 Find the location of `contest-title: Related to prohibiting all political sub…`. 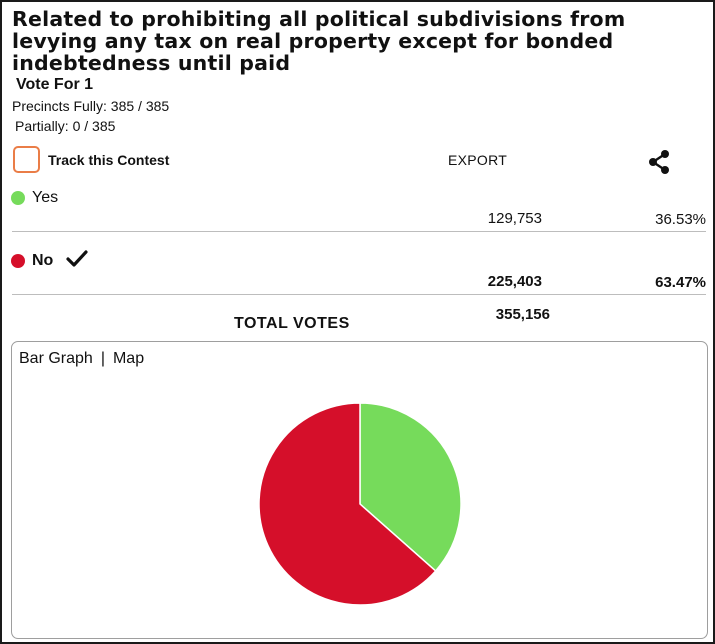

contest-title: Related to prohibiting all political sub… is located at coordinates (357, 41).